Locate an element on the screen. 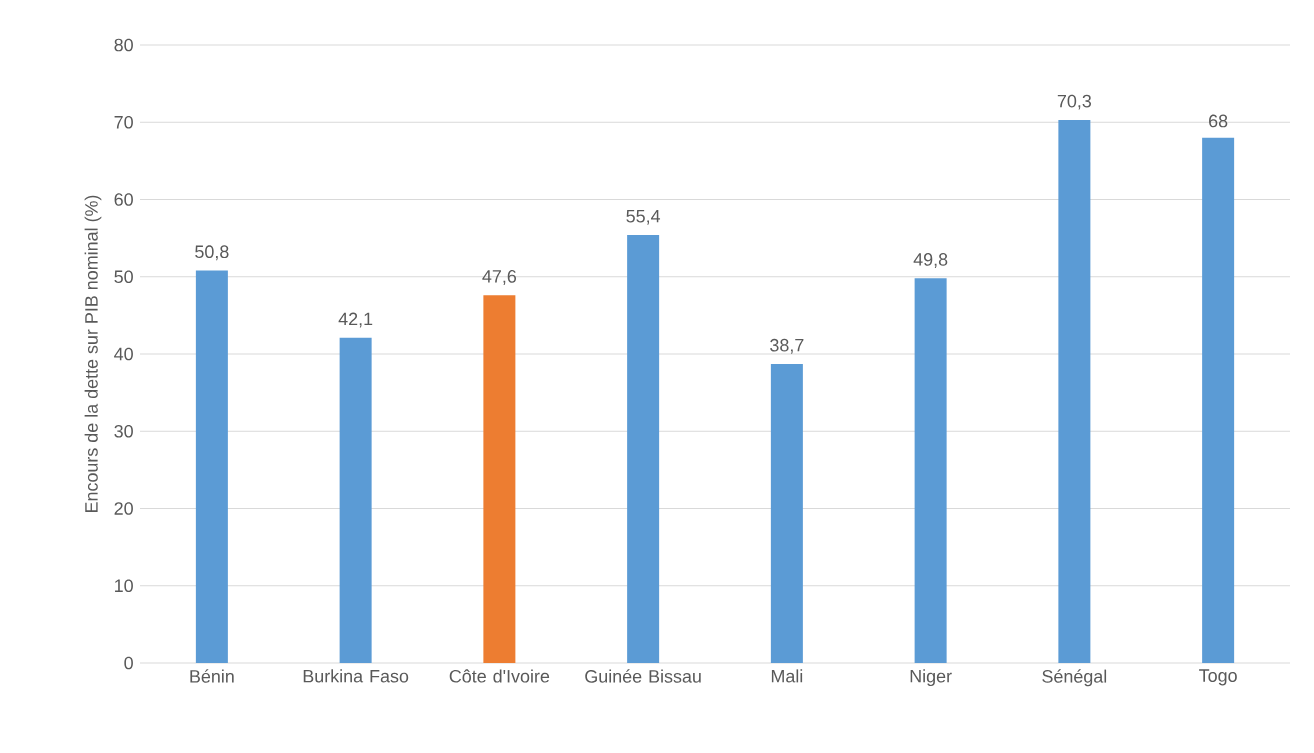 The width and height of the screenshot is (1314, 753). x-tick-label: Bénin is located at coordinates (212, 676).